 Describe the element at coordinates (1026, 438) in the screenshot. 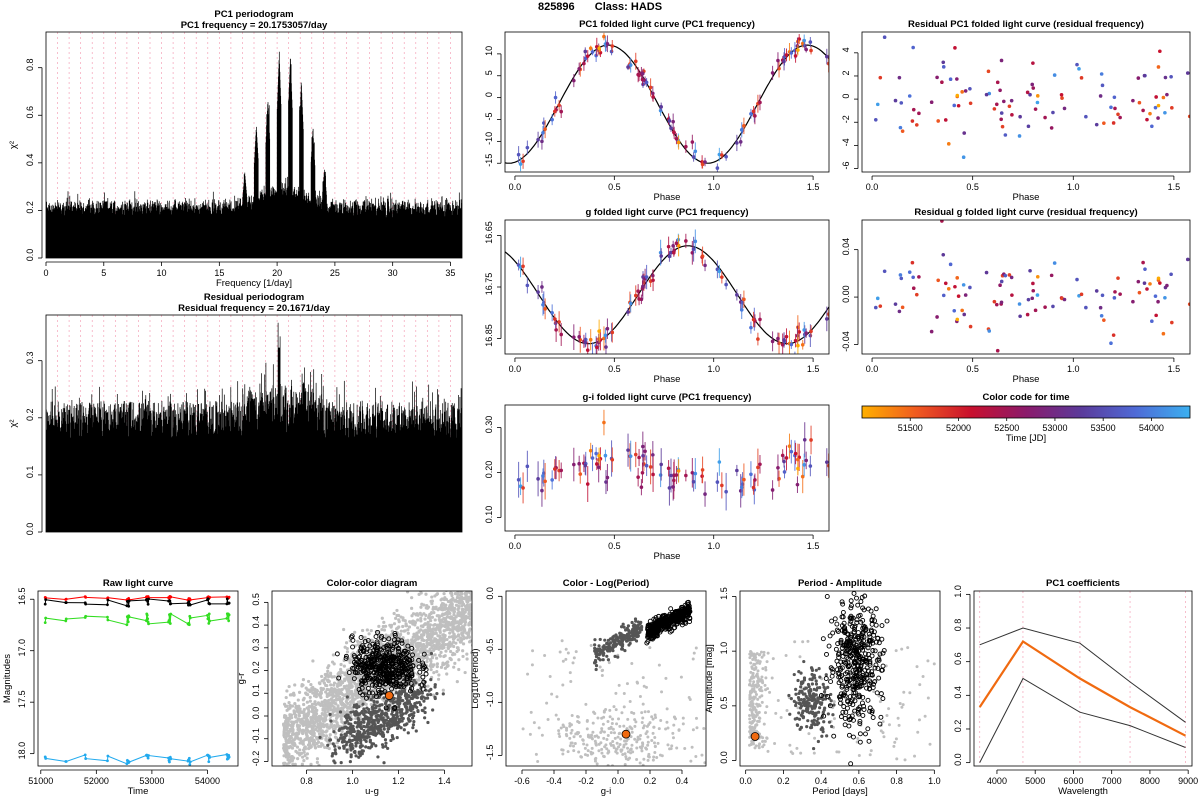

I see `x-axis-label: Time [JD]` at that location.